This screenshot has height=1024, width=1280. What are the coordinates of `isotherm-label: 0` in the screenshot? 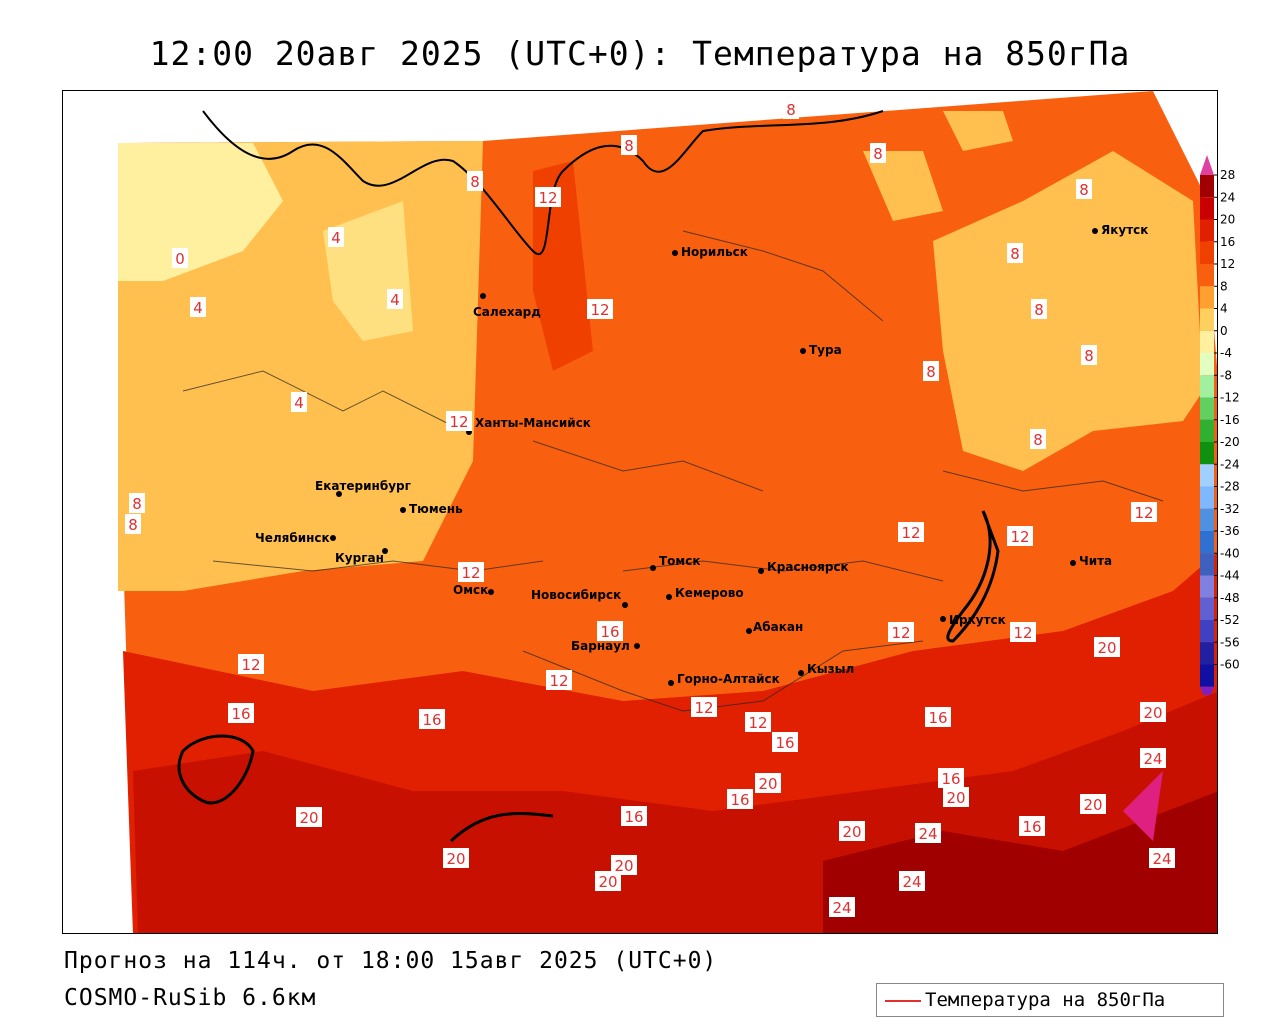 It's located at (180, 258).